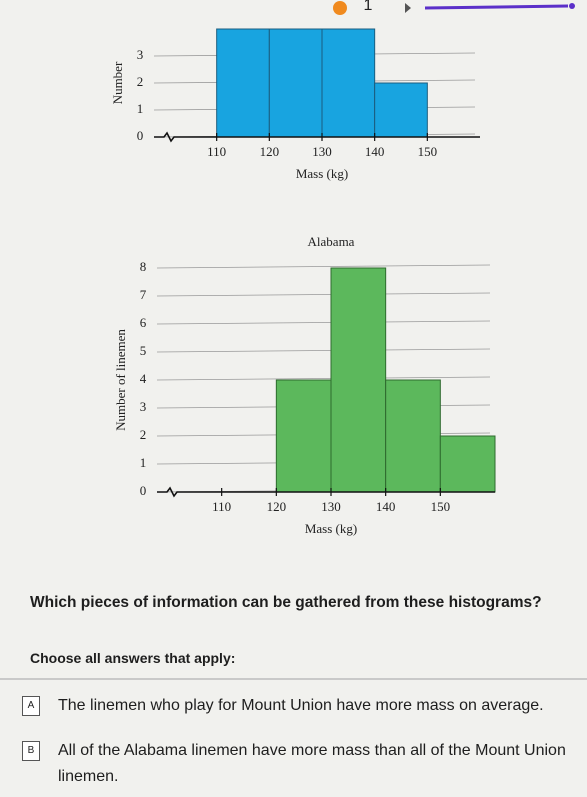 Image resolution: width=587 pixels, height=797 pixels. What do you see at coordinates (496, 7) in the screenshot?
I see `progress-bar` at bounding box center [496, 7].